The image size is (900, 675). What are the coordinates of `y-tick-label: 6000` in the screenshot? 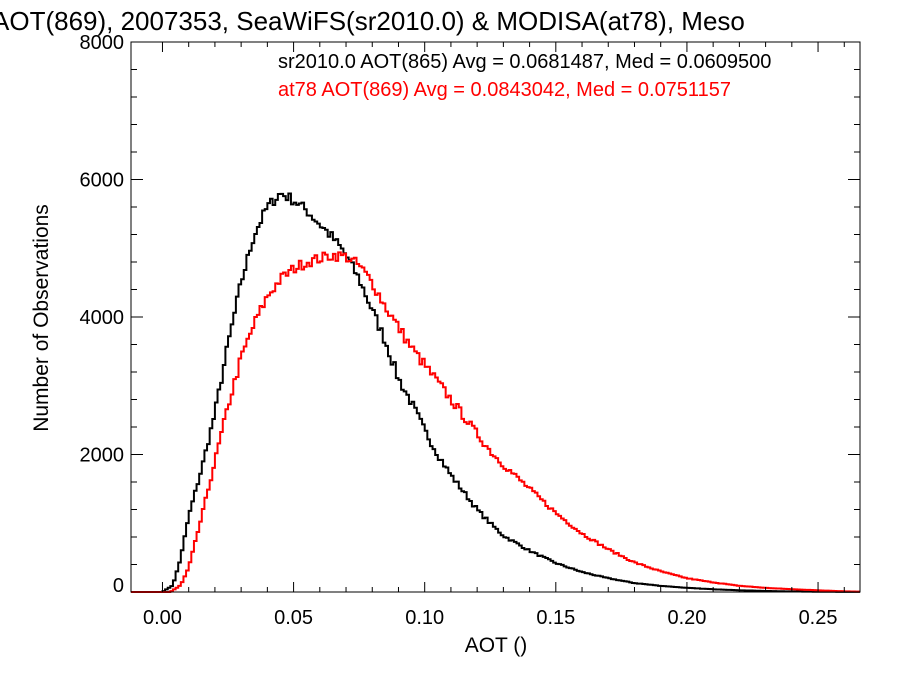 It's located at (102, 181).